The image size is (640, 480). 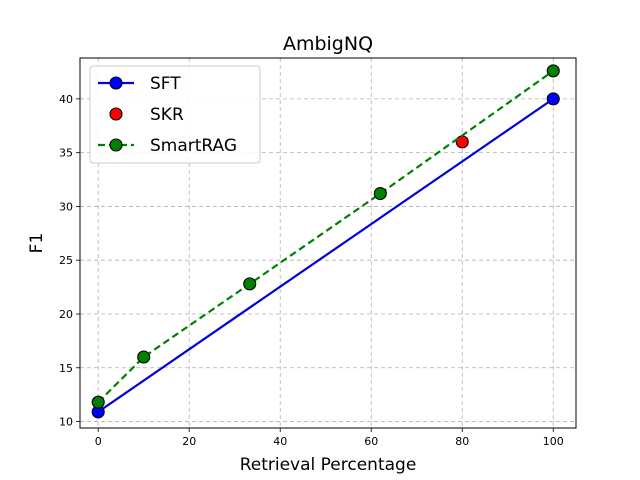 What do you see at coordinates (280, 441) in the screenshot?
I see `x-tick-label-40: 40` at bounding box center [280, 441].